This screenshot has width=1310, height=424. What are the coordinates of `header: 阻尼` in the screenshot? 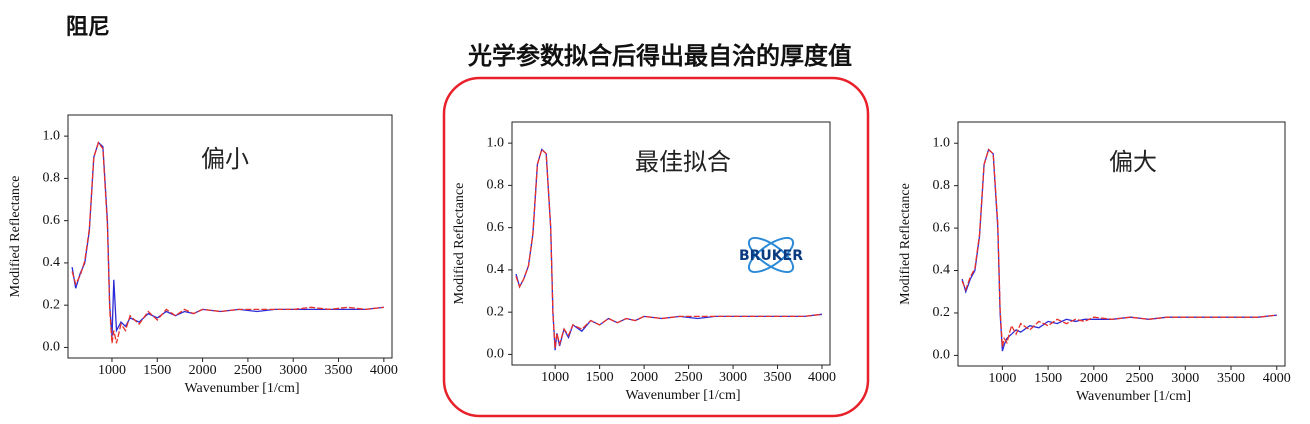 It's located at (88, 27).